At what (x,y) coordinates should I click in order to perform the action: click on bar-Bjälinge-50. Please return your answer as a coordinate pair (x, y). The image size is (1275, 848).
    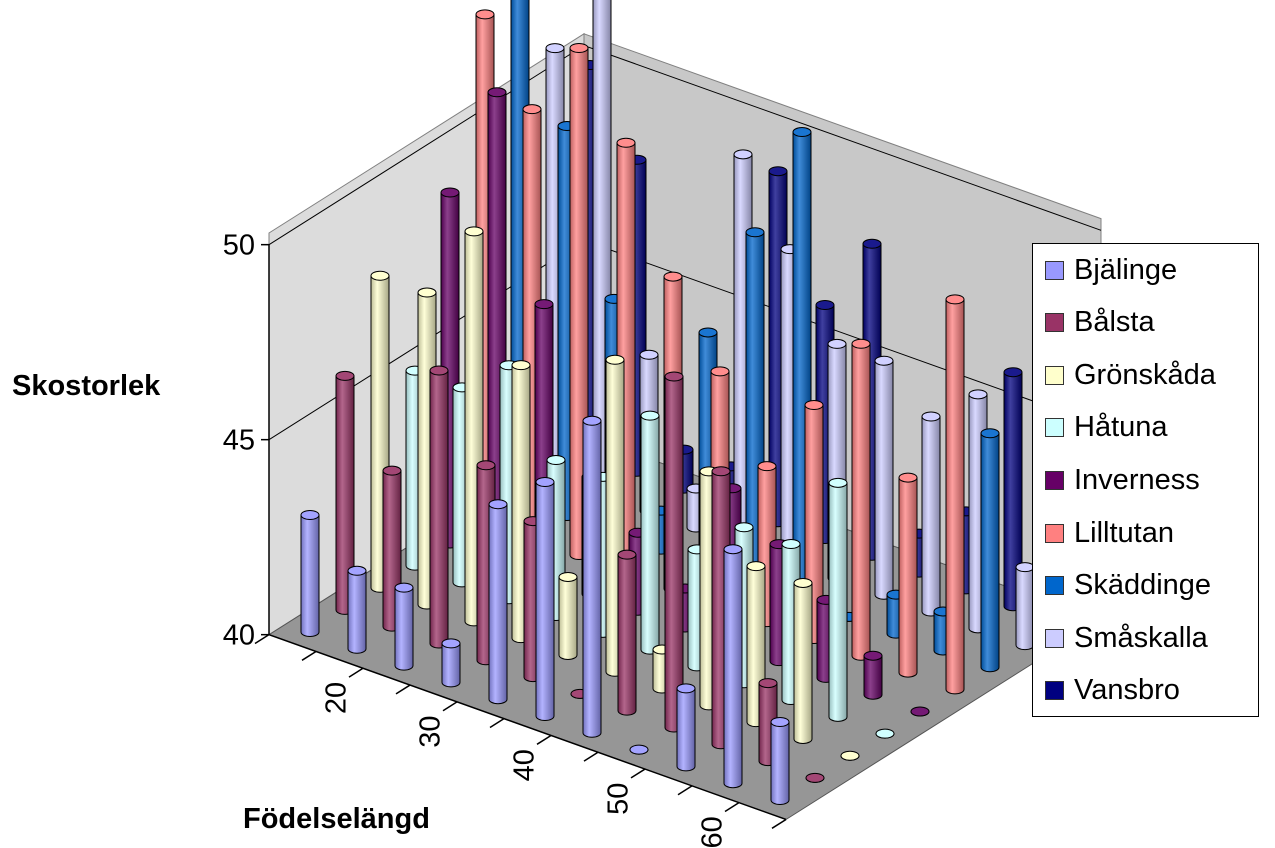
    Looking at the image, I should click on (639, 749).